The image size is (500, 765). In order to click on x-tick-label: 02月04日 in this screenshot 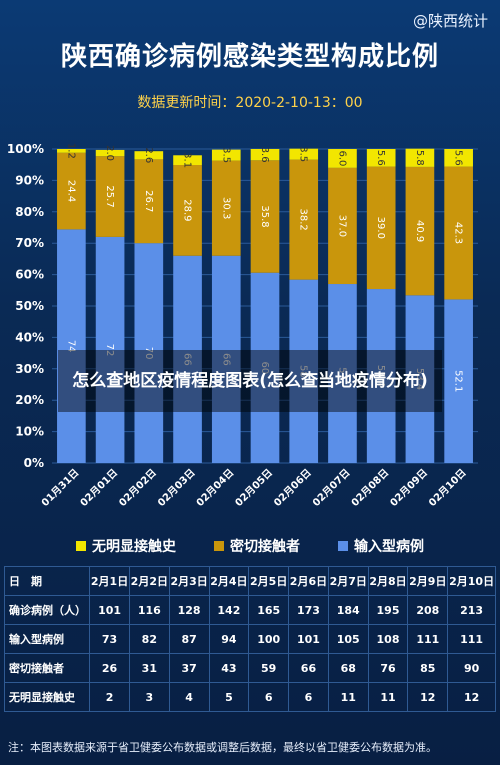, I will do `click(215, 488)`.